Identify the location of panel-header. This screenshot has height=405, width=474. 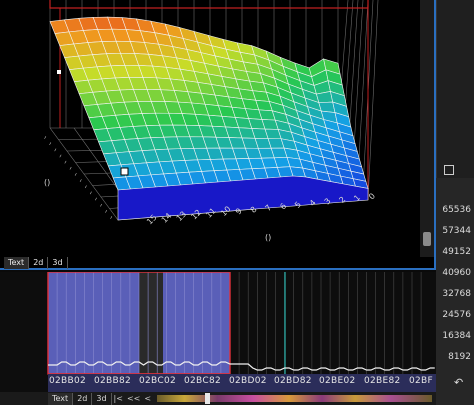
(455, 89).